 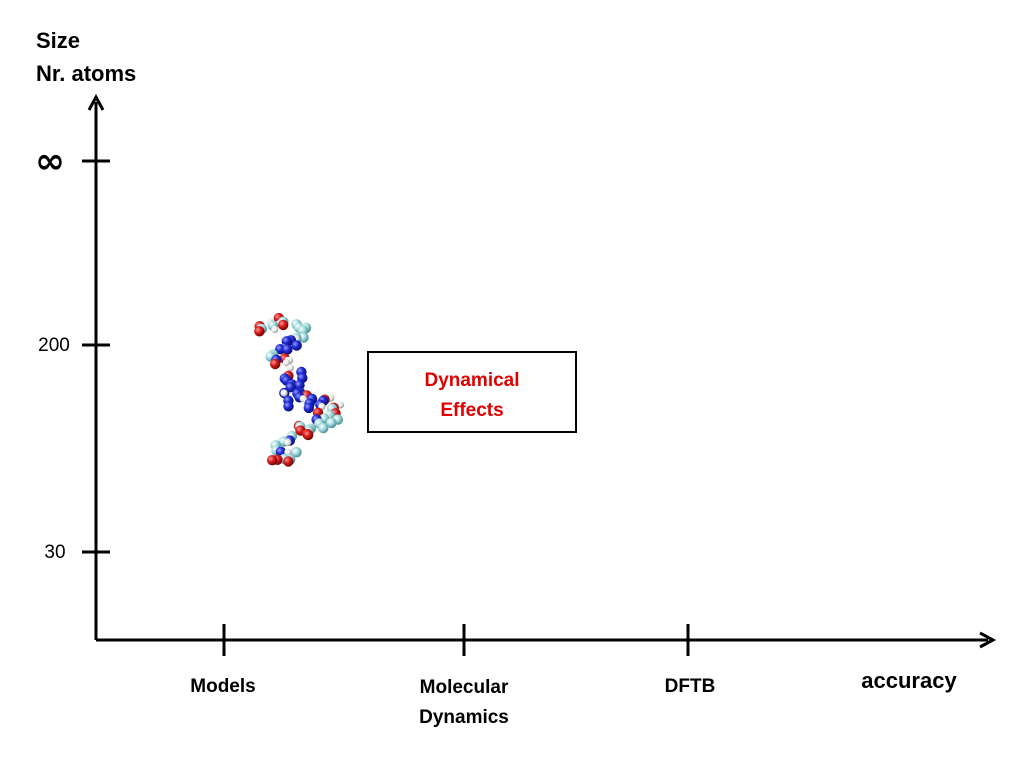 I want to click on x-category-label-molecular: Molecular, so click(x=464, y=687).